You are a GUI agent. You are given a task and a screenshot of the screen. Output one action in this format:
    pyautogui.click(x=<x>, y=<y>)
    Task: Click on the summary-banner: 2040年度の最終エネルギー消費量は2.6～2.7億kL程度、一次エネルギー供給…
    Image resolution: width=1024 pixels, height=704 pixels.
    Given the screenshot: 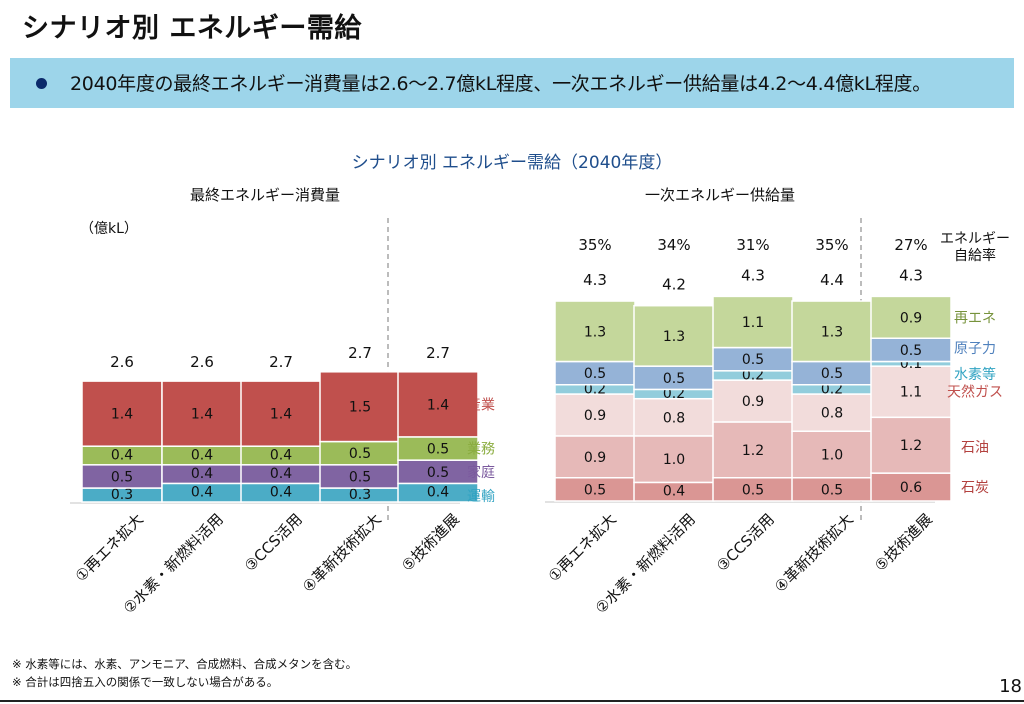 What is the action you would take?
    pyautogui.click(x=512, y=83)
    